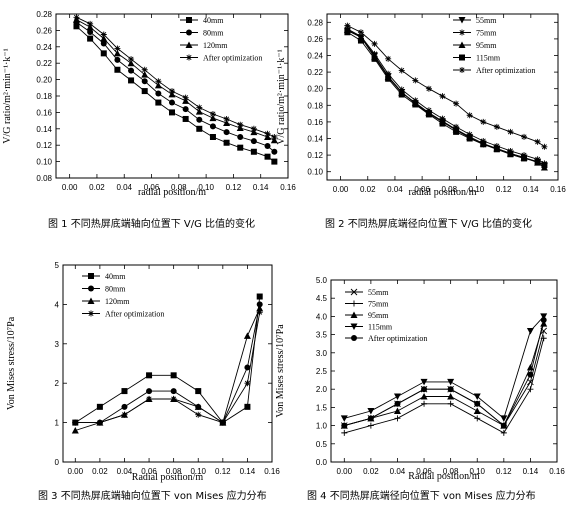 This screenshot has height=509, width=572. Describe the element at coordinates (44, 129) in the screenshot. I see `y-tick-label: 0.14` at that location.